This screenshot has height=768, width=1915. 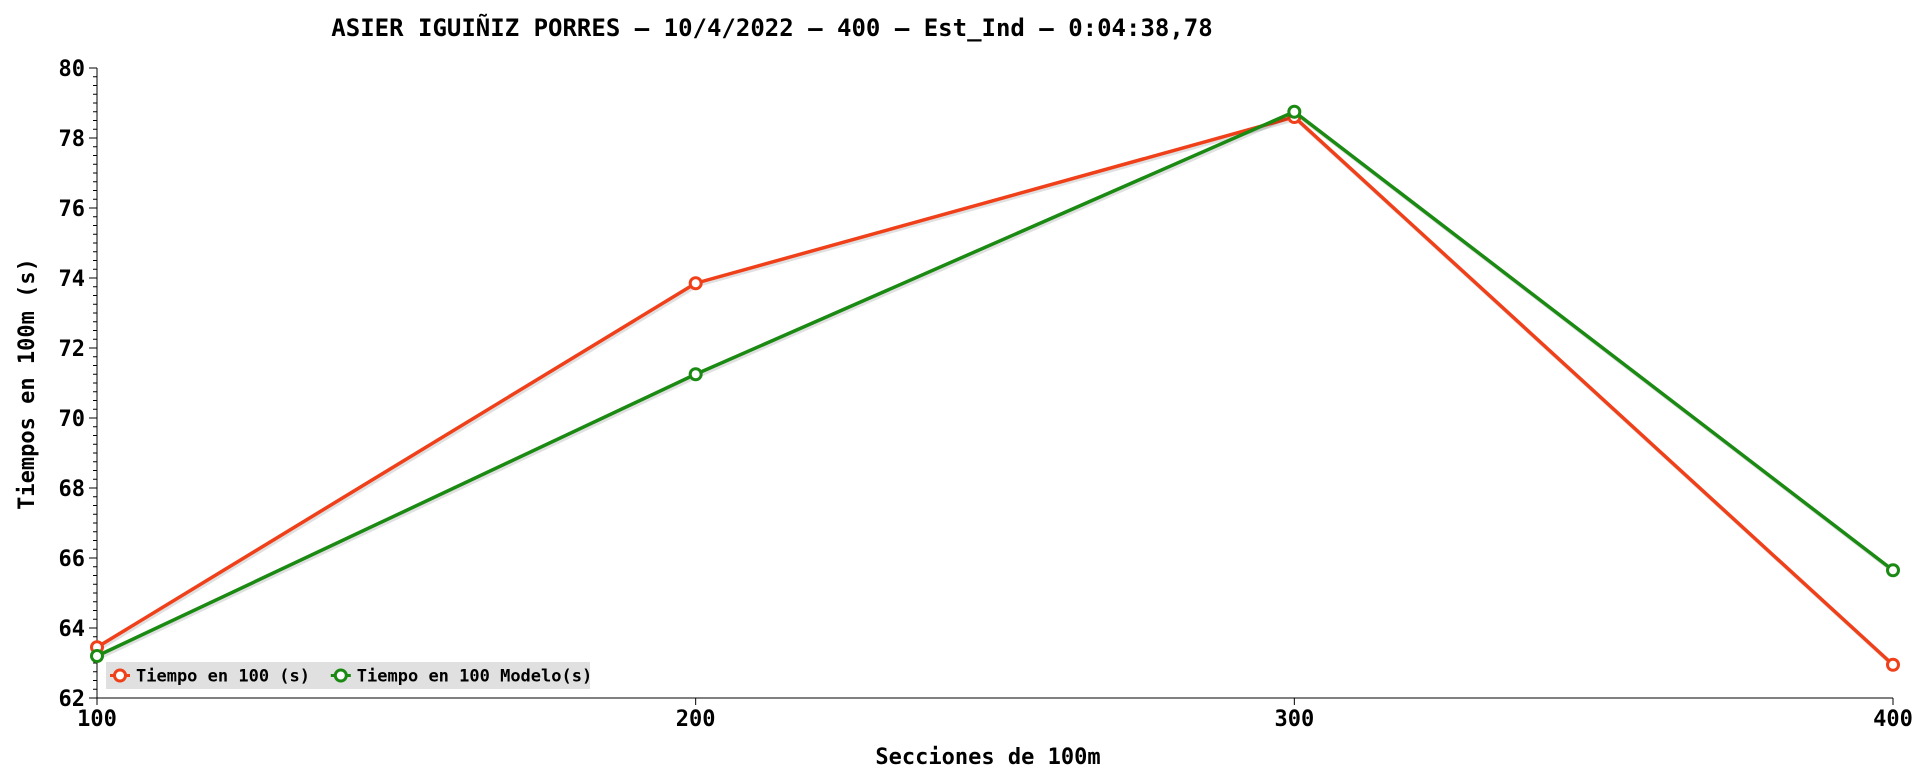 What do you see at coordinates (72, 559) in the screenshot?
I see `y-tick-label: 66` at bounding box center [72, 559].